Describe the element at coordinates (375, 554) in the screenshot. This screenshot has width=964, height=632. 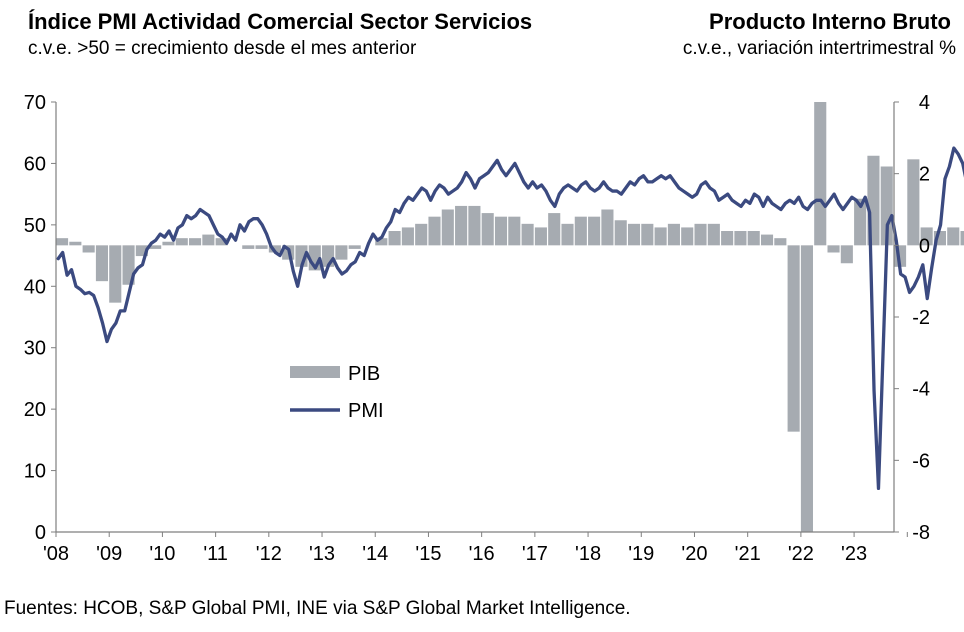
I see `x-tick-label: '14` at that location.